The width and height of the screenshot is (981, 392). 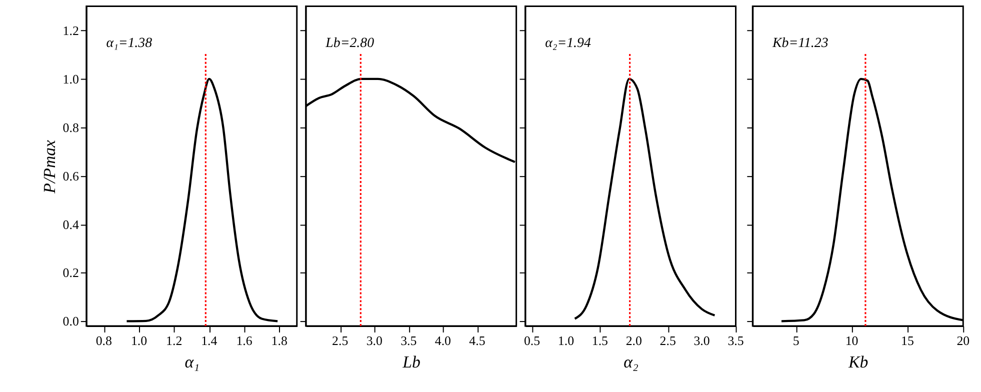 What do you see at coordinates (477, 341) in the screenshot?
I see `x-tick-label: 4.5` at bounding box center [477, 341].